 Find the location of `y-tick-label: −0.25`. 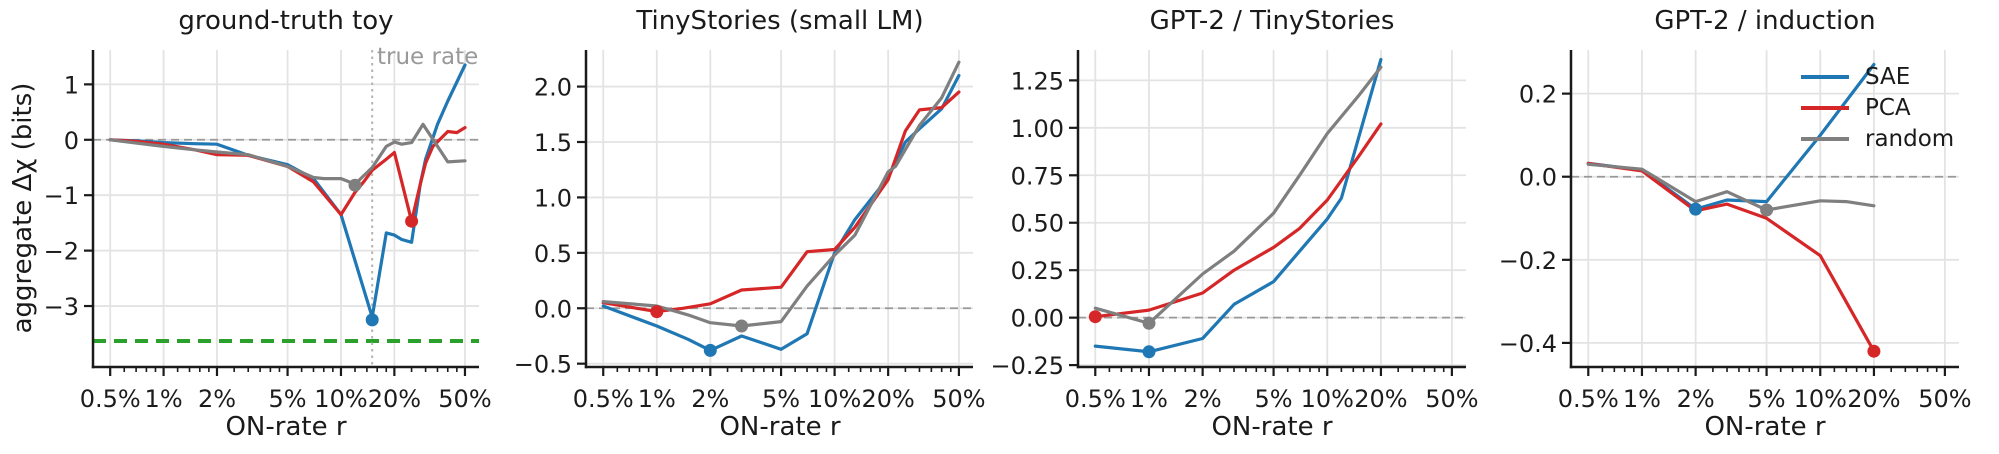

y-tick-label: −0.25 is located at coordinates (1027, 366).